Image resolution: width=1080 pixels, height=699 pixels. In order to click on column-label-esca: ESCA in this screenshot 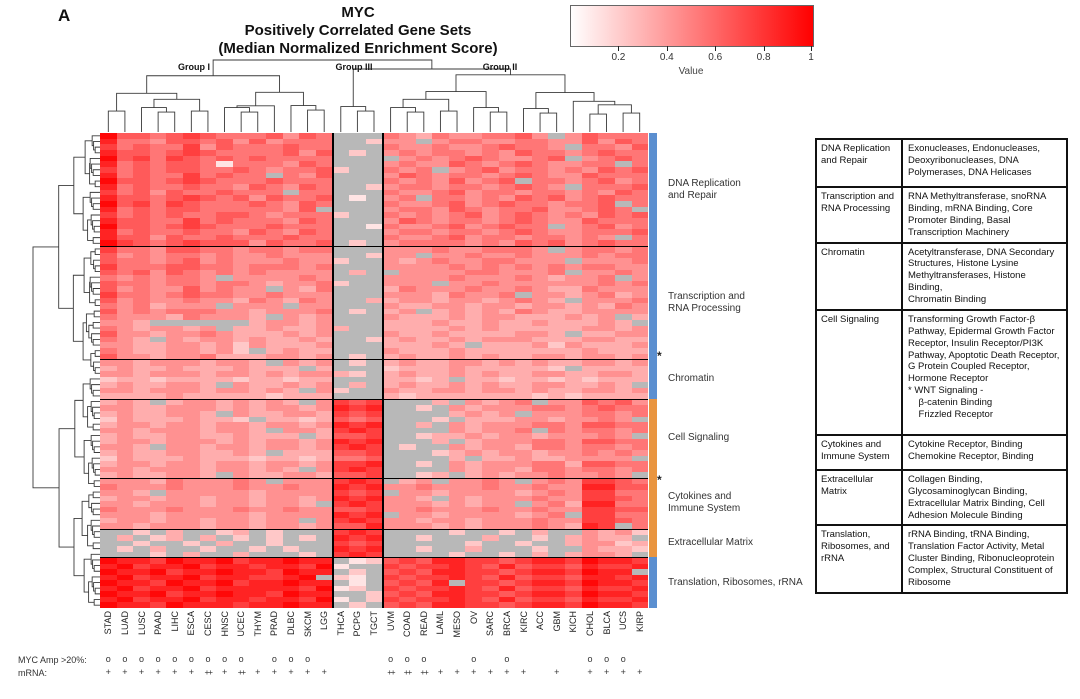, I will do `click(191, 623)`.